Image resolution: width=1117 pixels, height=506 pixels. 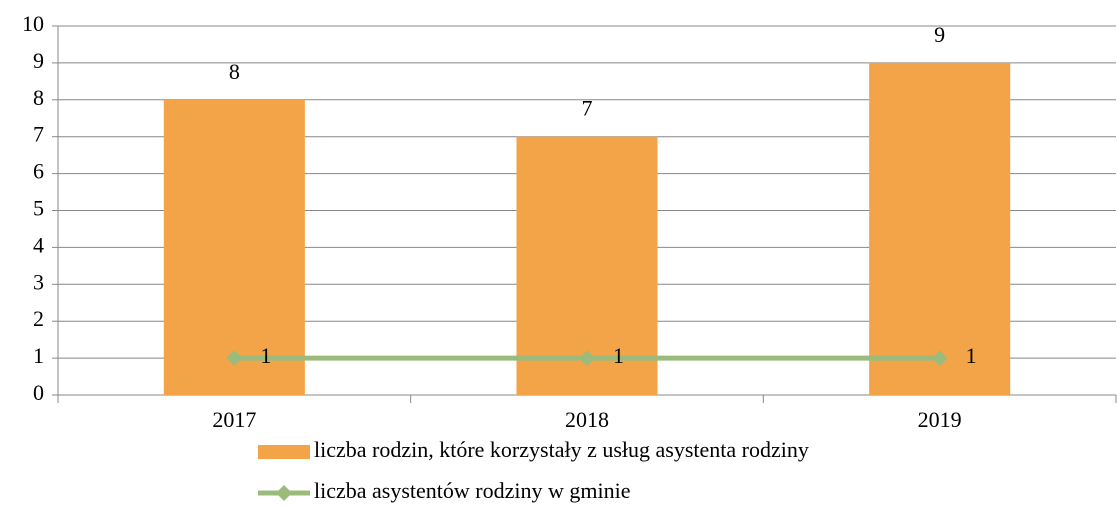 What do you see at coordinates (284, 452) in the screenshot?
I see `legend-swatch` at bounding box center [284, 452].